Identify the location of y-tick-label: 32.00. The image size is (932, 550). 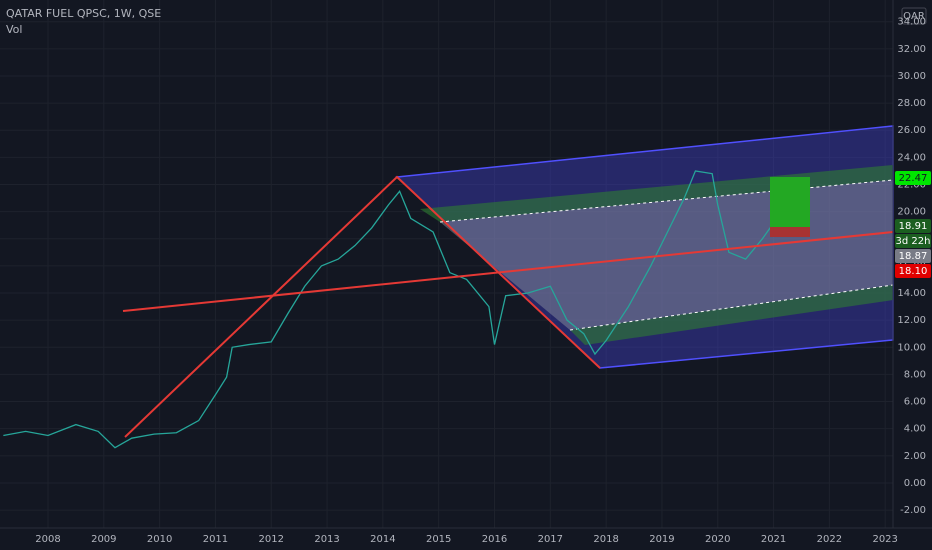
(911, 49).